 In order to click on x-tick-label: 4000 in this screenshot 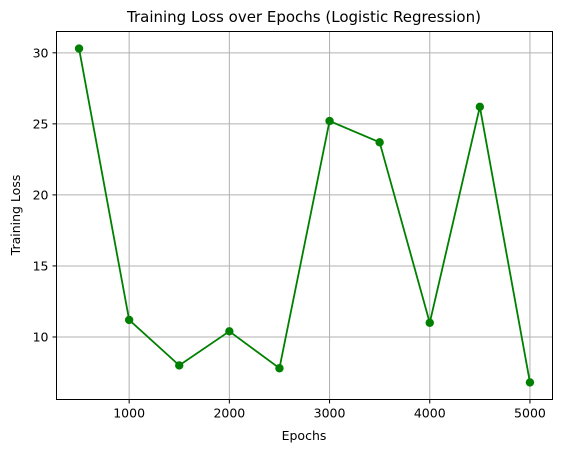, I will do `click(430, 413)`.